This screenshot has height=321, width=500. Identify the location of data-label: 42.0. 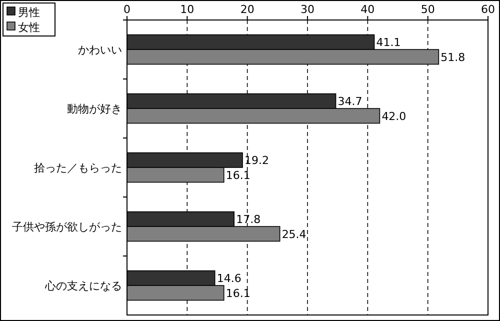
(394, 116).